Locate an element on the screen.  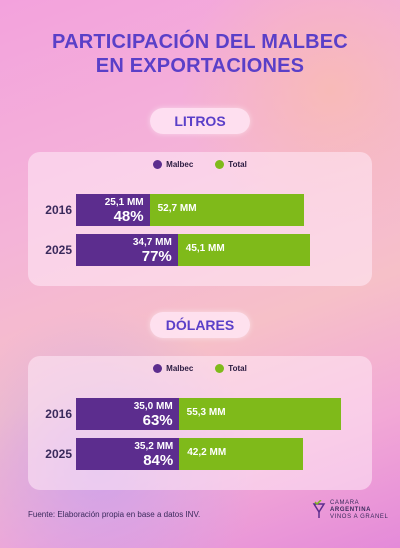
share-label-malbec: 77% is located at coordinates (156, 256).